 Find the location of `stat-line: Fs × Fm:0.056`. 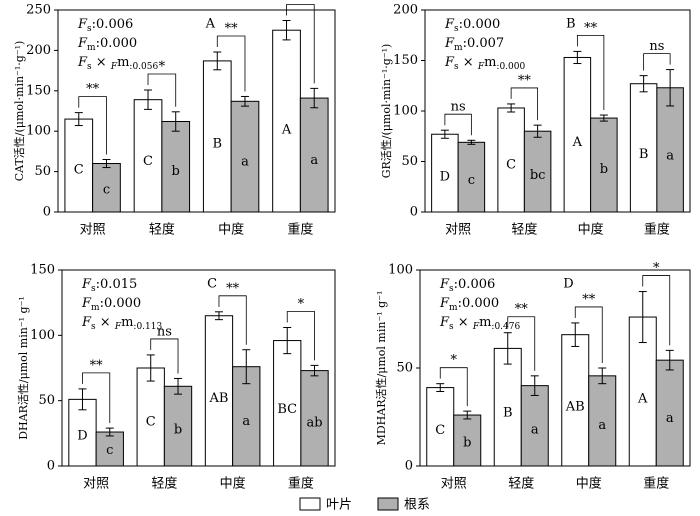

stat-line: Fs × Fm:0.056 is located at coordinates (117, 63).